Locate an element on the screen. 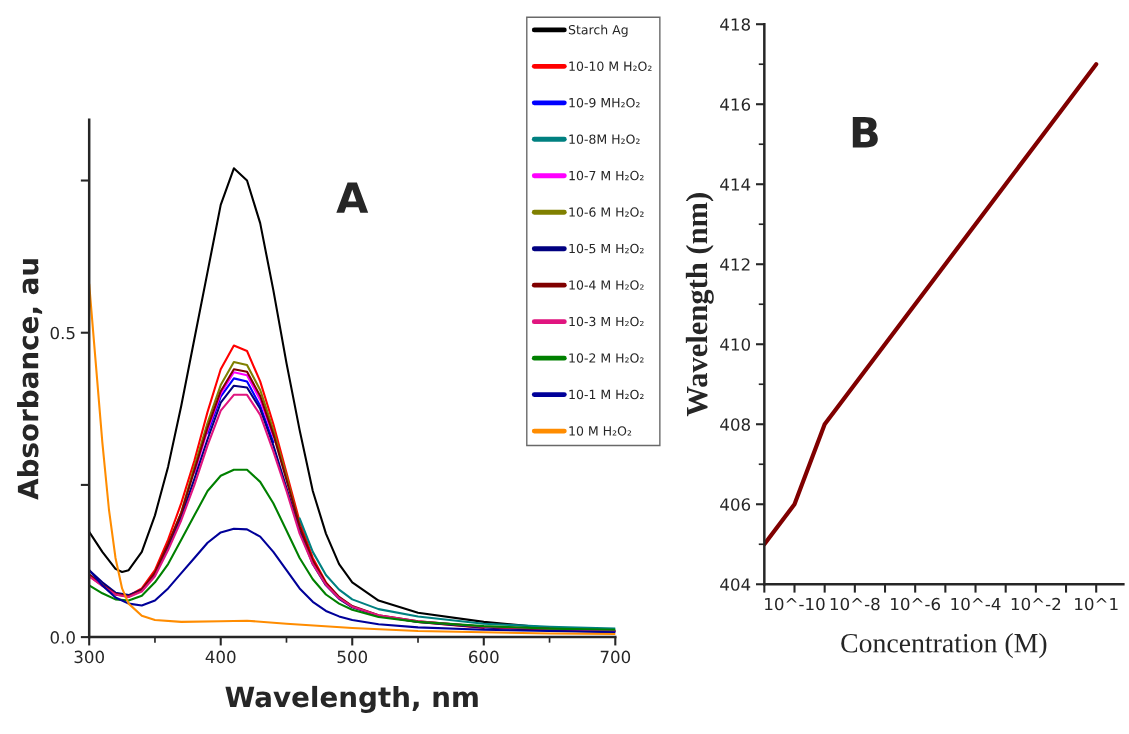 The image size is (1129, 734). legend-label: 10-4 M H₂O₂ is located at coordinates (606, 285).